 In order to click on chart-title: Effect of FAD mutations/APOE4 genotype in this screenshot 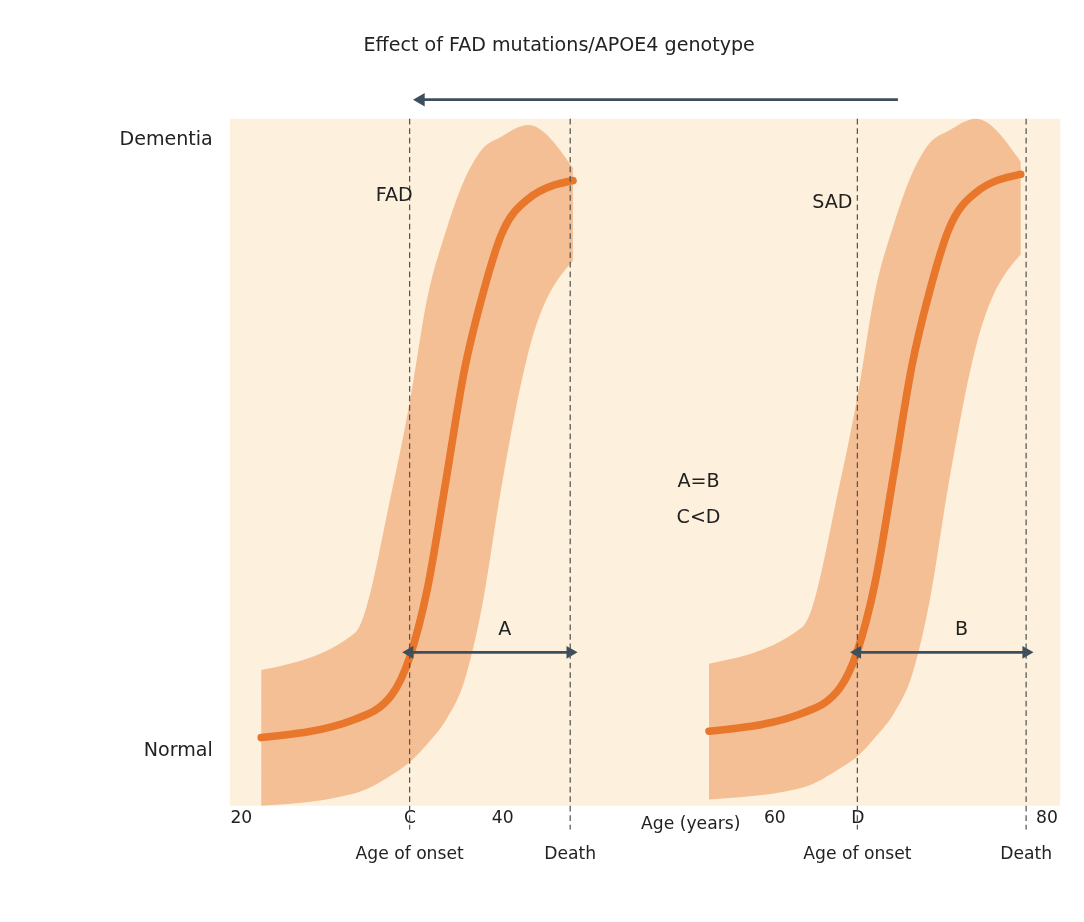, I will do `click(559, 43)`.